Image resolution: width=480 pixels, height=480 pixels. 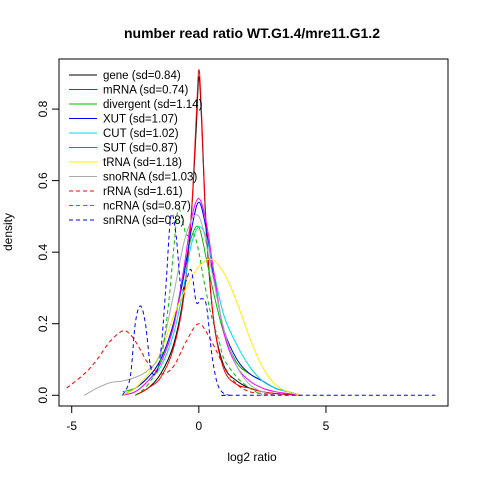 What do you see at coordinates (43, 108) in the screenshot?
I see `y-tick-label-4: 0.8` at bounding box center [43, 108].